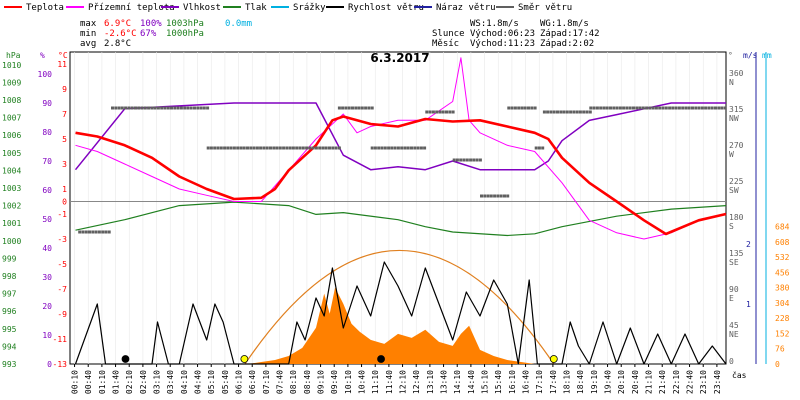  Describe the element at coordinates (782, 303) in the screenshot. I see `radiation-tick-label: 304` at that location.